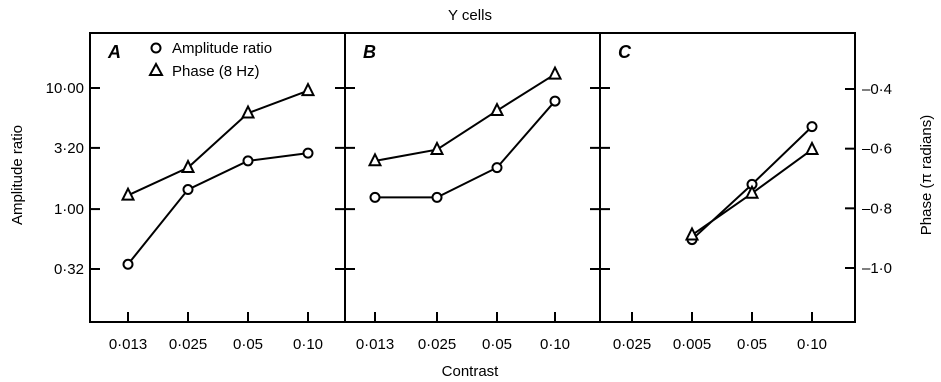 Image resolution: width=941 pixels, height=382 pixels. I want to click on panel-letter-c: C, so click(625, 52).